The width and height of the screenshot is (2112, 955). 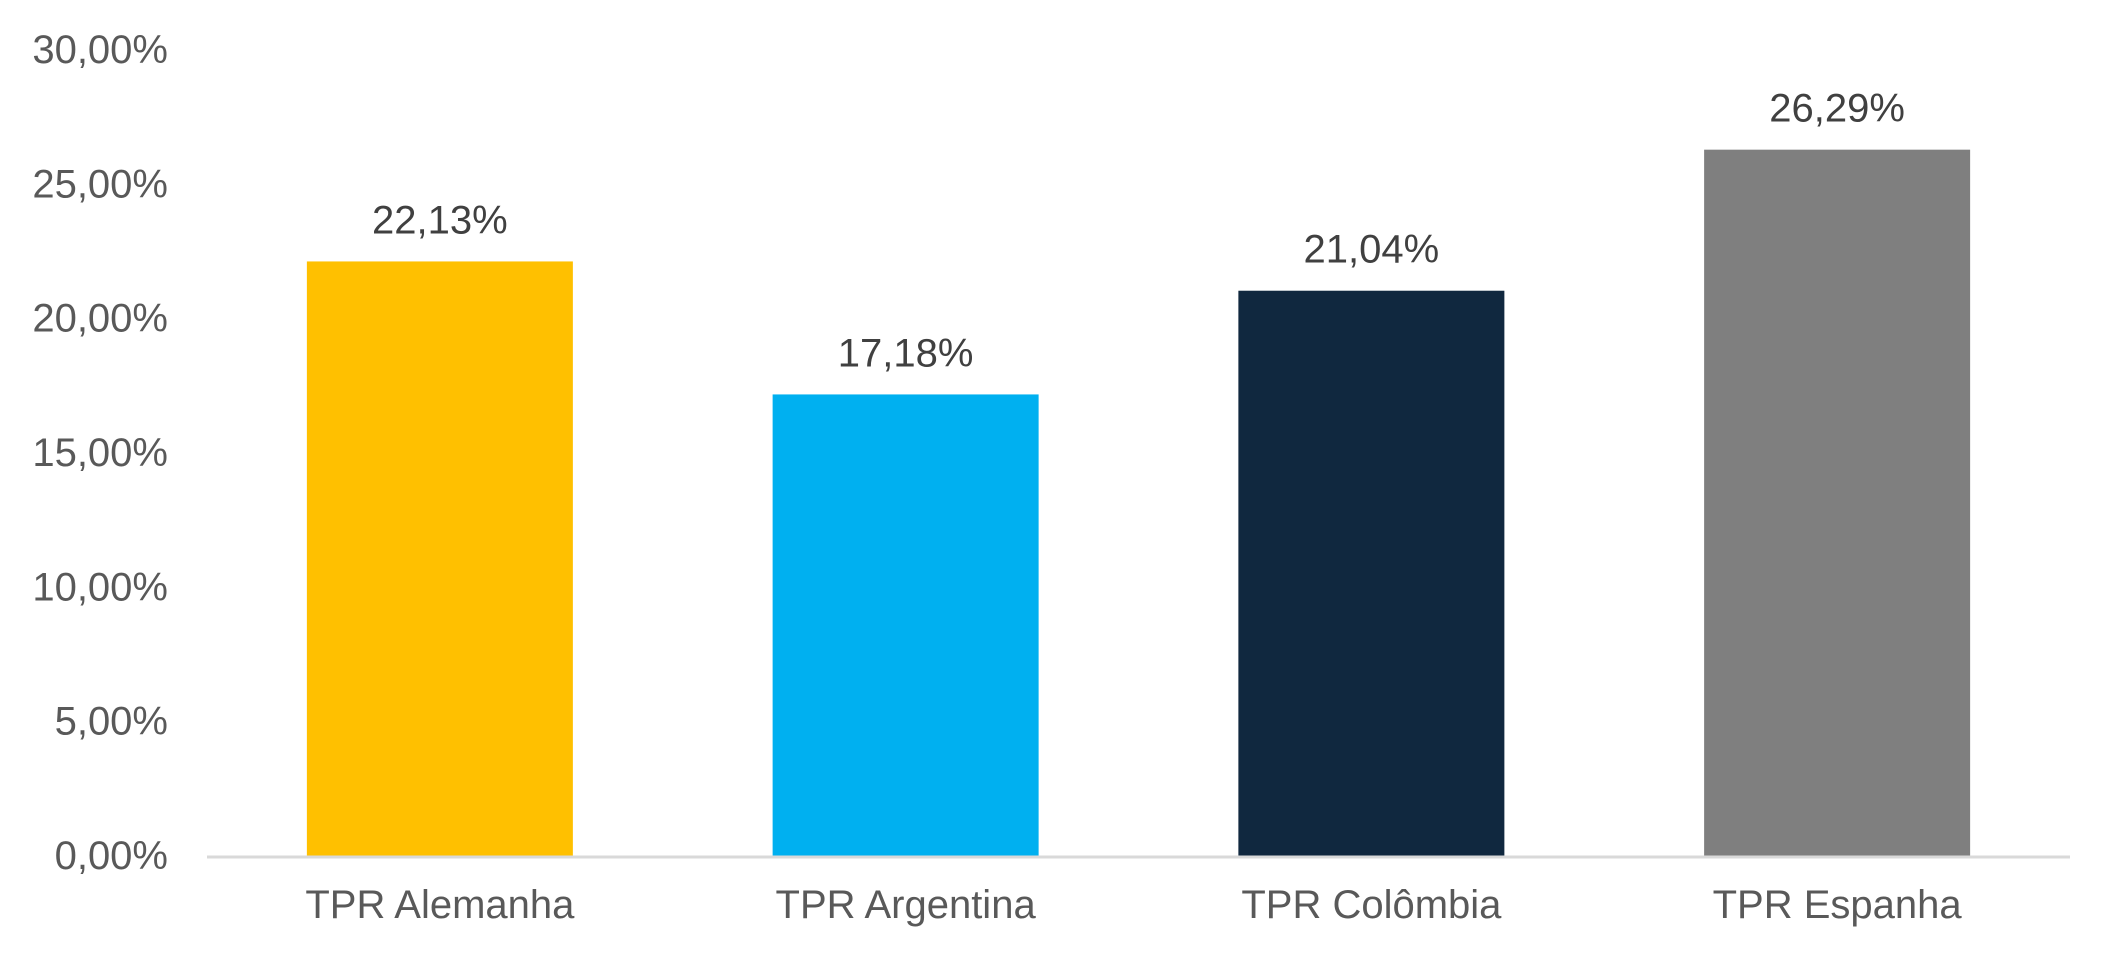 I want to click on y-tick-label: 0,00%, so click(x=111, y=856).